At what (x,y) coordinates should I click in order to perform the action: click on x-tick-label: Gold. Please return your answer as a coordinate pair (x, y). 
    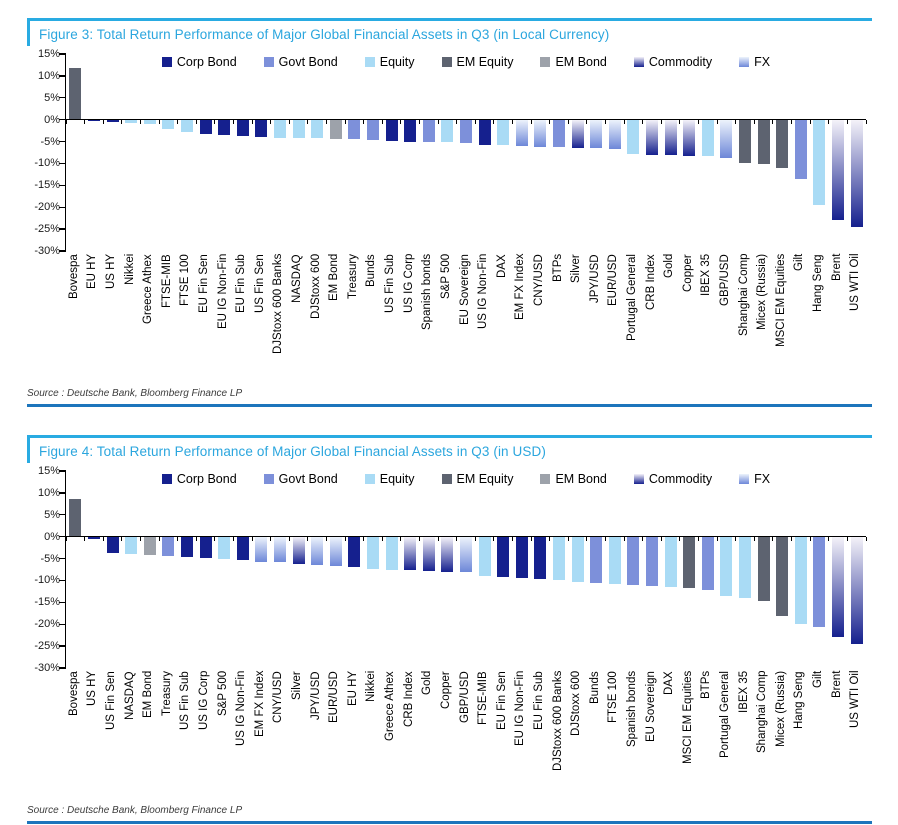
    Looking at the image, I should click on (669, 266).